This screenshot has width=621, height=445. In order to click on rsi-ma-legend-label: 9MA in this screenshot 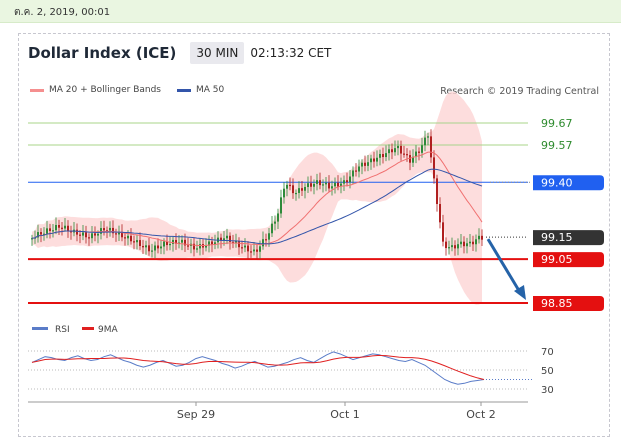, I will do `click(108, 330)`.